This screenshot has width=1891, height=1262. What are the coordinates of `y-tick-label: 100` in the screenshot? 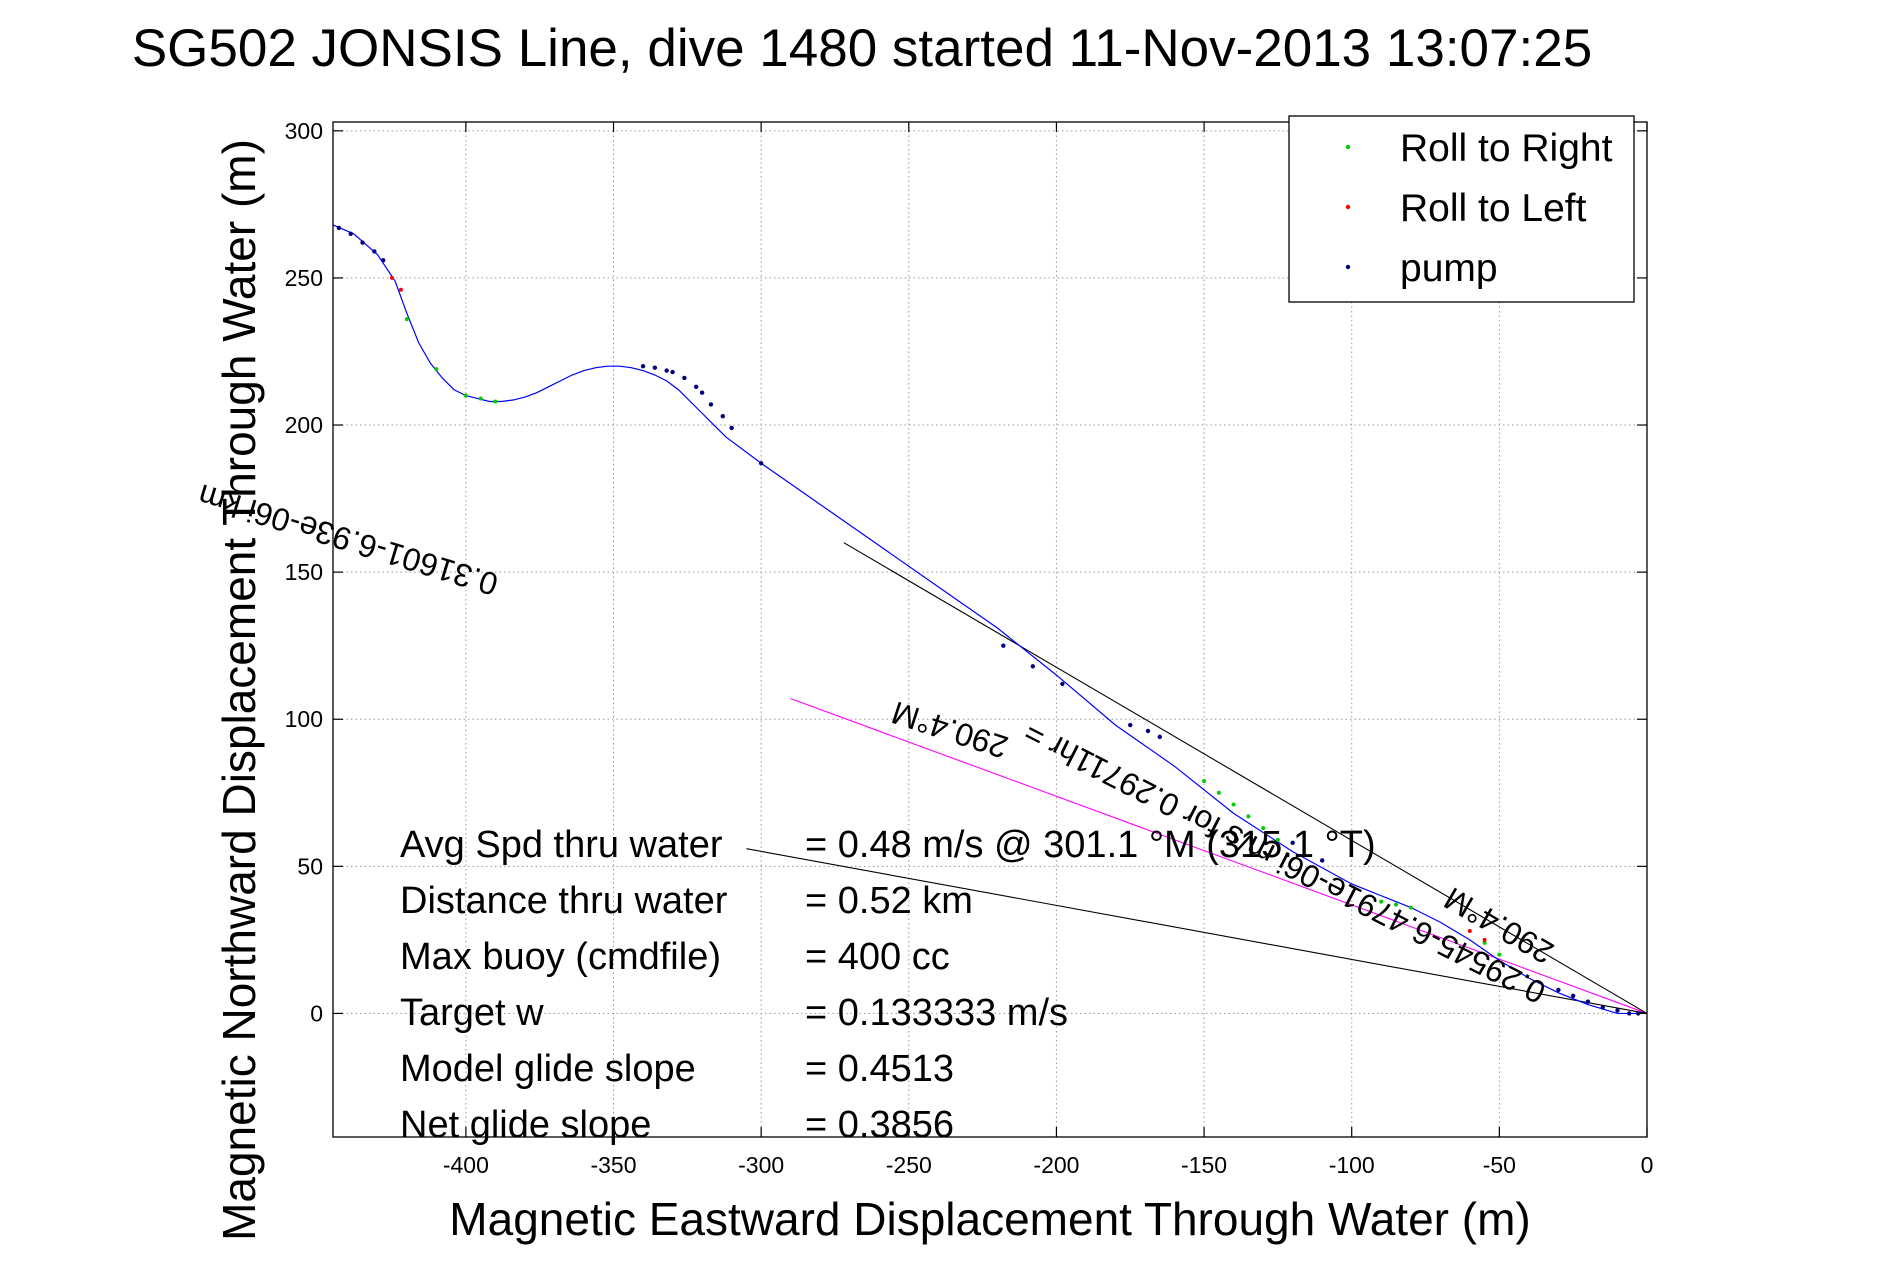 It's located at (304, 719).